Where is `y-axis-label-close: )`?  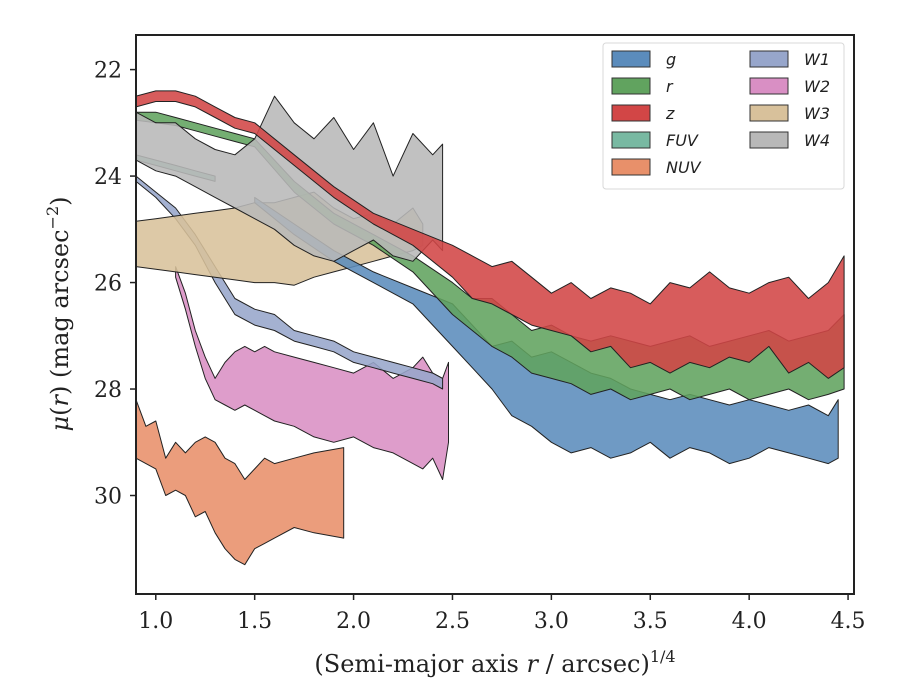 y-axis-label-close: ) is located at coordinates (60, 390).